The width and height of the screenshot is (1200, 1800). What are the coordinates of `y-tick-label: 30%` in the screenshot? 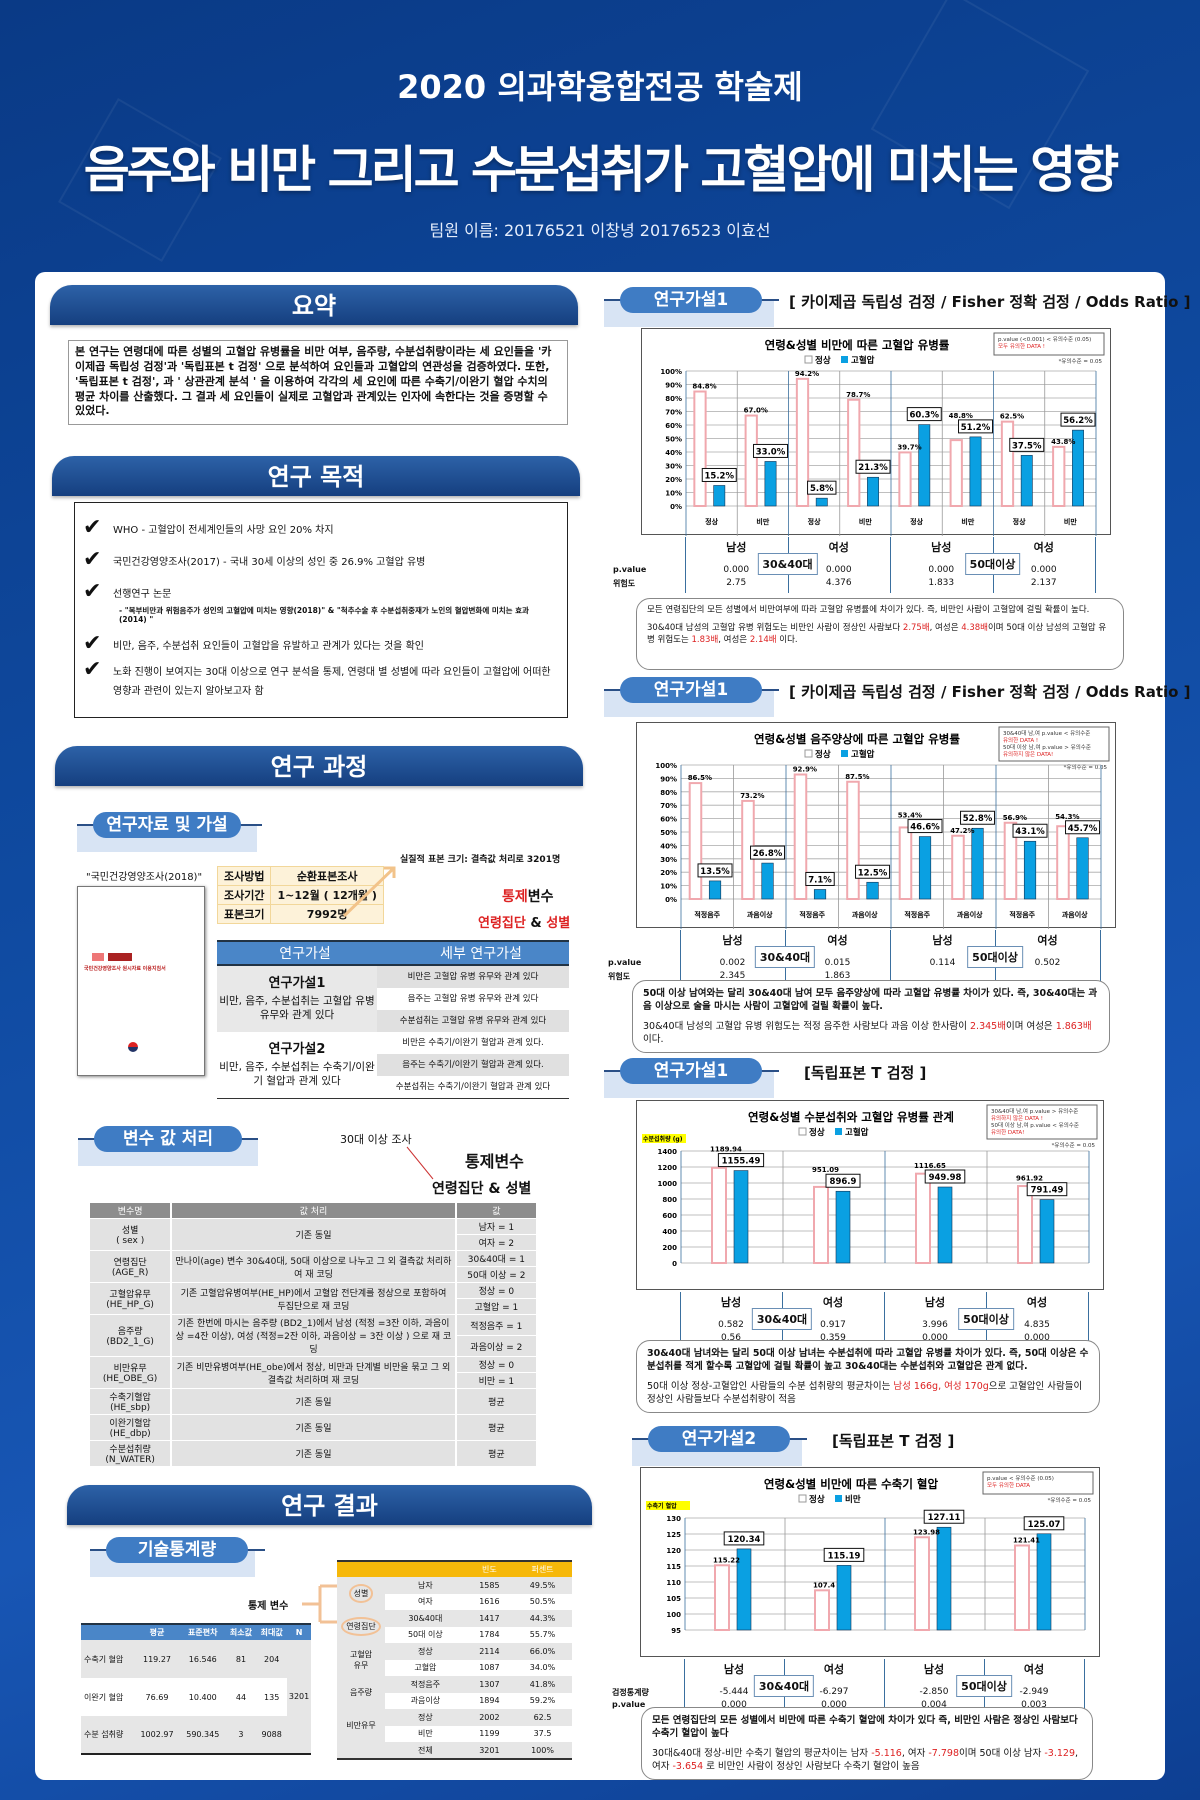 It's located at (668, 860).